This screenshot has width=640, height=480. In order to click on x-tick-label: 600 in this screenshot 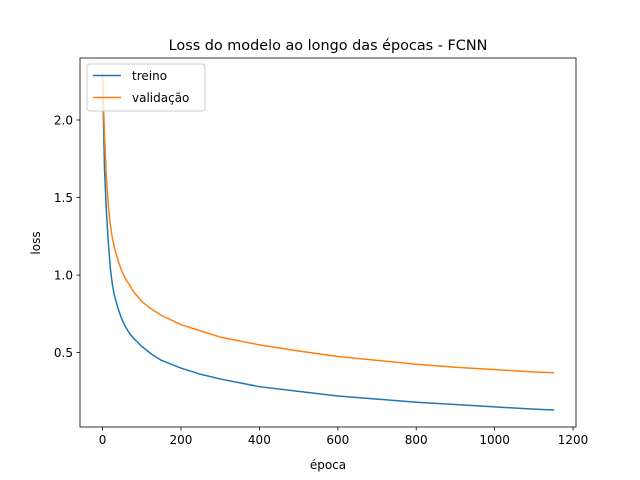, I will do `click(337, 440)`.